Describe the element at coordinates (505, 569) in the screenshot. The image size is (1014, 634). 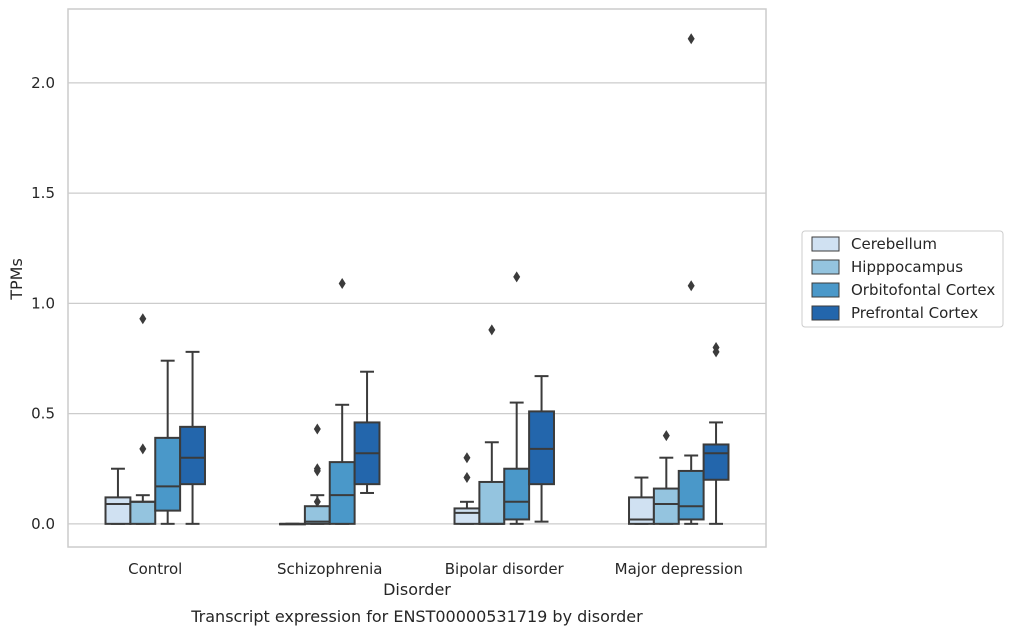
I see `x-tick-label-bipolar-disorder: Bipolar disorder` at that location.